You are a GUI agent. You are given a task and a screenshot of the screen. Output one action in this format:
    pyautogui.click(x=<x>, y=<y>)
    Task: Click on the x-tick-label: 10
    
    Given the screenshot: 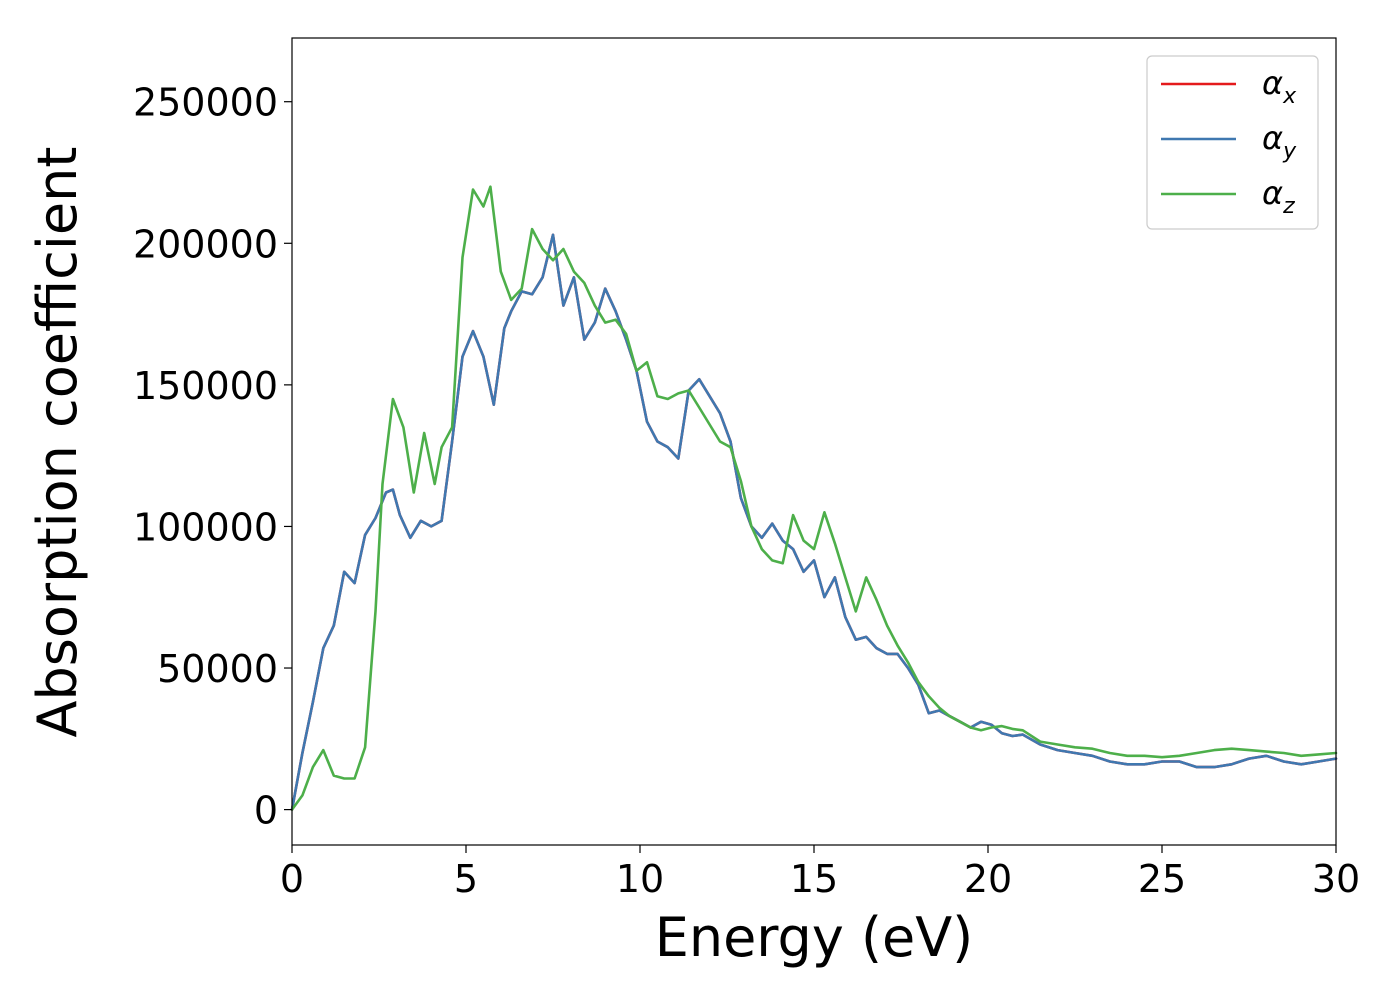 What is the action you would take?
    pyautogui.click(x=640, y=879)
    